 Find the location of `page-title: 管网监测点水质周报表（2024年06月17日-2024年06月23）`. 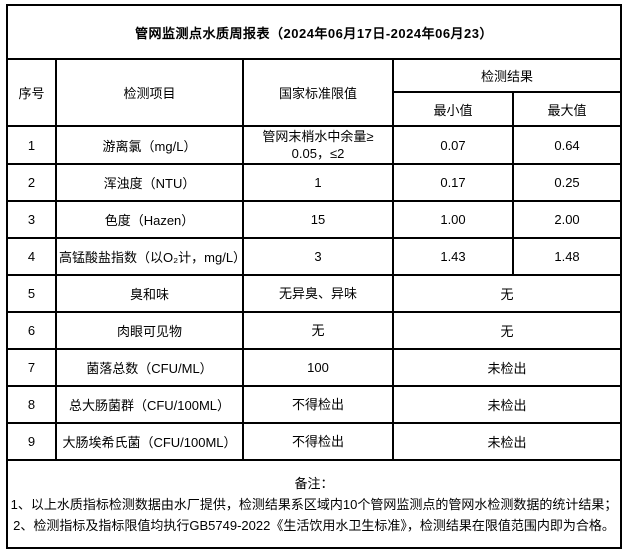

page-title: 管网监测点水质周报表（2024年06月17日-2024年06月23） is located at coordinates (314, 32).